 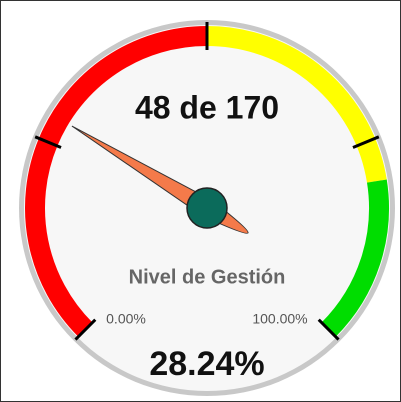 I want to click on max-label: 100.00%, so click(x=279, y=319).